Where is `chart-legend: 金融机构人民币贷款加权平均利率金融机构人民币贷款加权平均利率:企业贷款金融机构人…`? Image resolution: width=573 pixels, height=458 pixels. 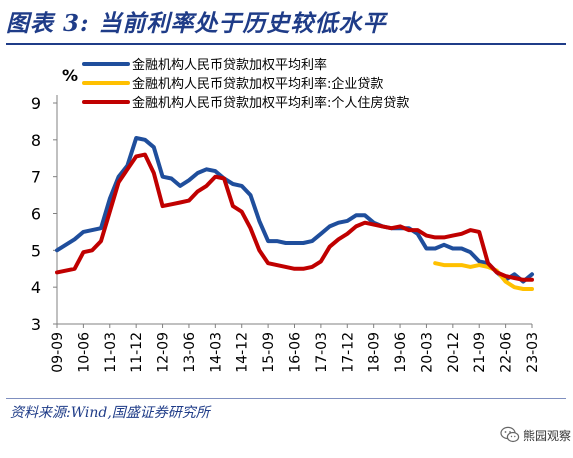 chart-legend: 金融机构人民币贷款加权平均利率金融机构人民币贷款加权平均利率:企业贷款金融机构人… is located at coordinates (245, 84).